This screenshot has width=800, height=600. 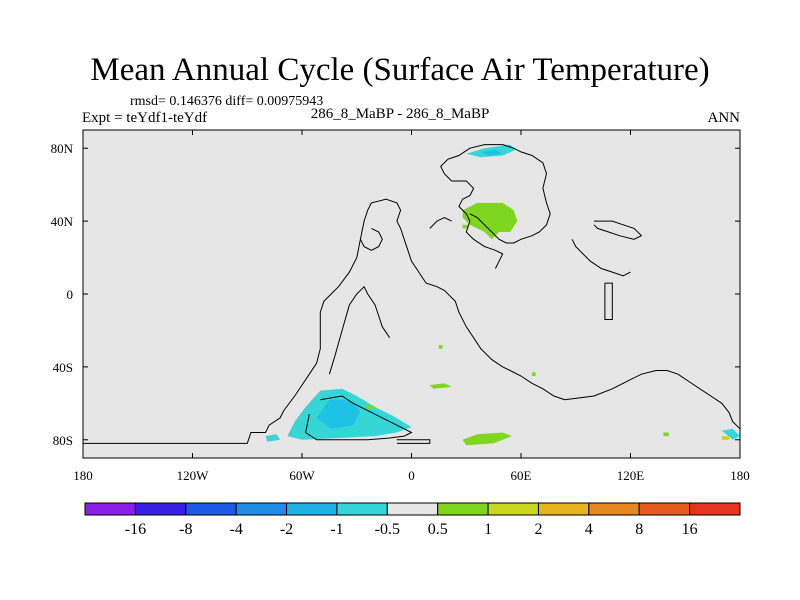 I want to click on colorbar-label: -0.5, so click(x=387, y=529).